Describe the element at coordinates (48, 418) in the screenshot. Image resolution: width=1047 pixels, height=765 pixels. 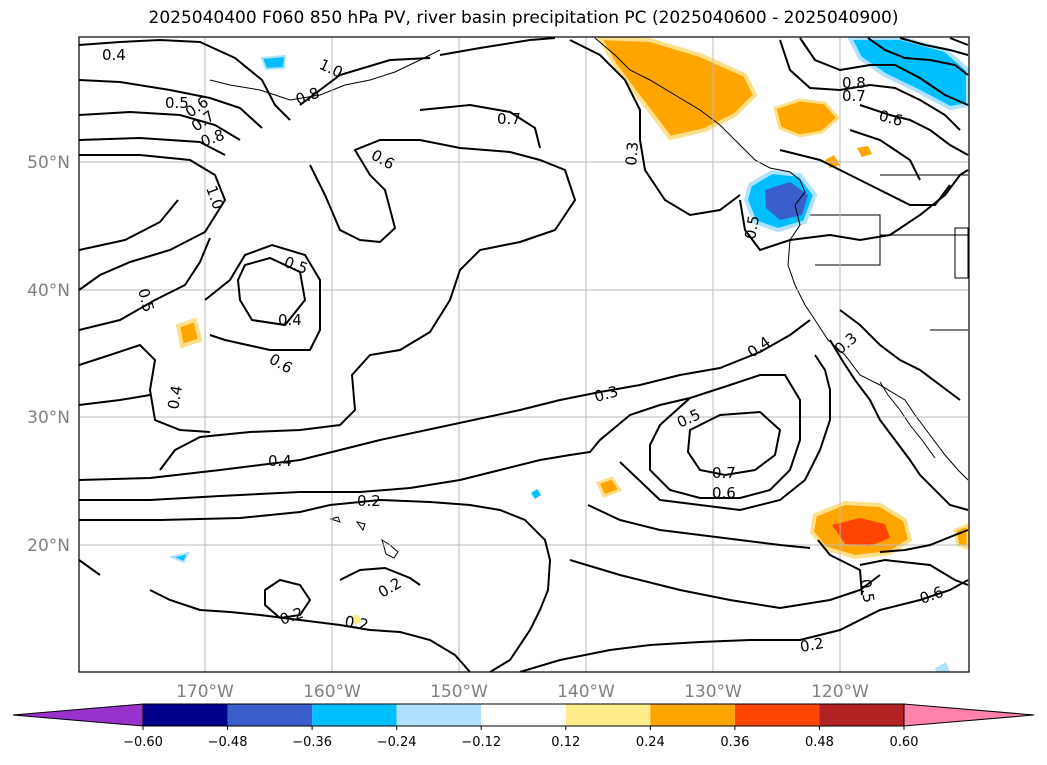
I see `latitude-label-30n: 30°N` at that location.